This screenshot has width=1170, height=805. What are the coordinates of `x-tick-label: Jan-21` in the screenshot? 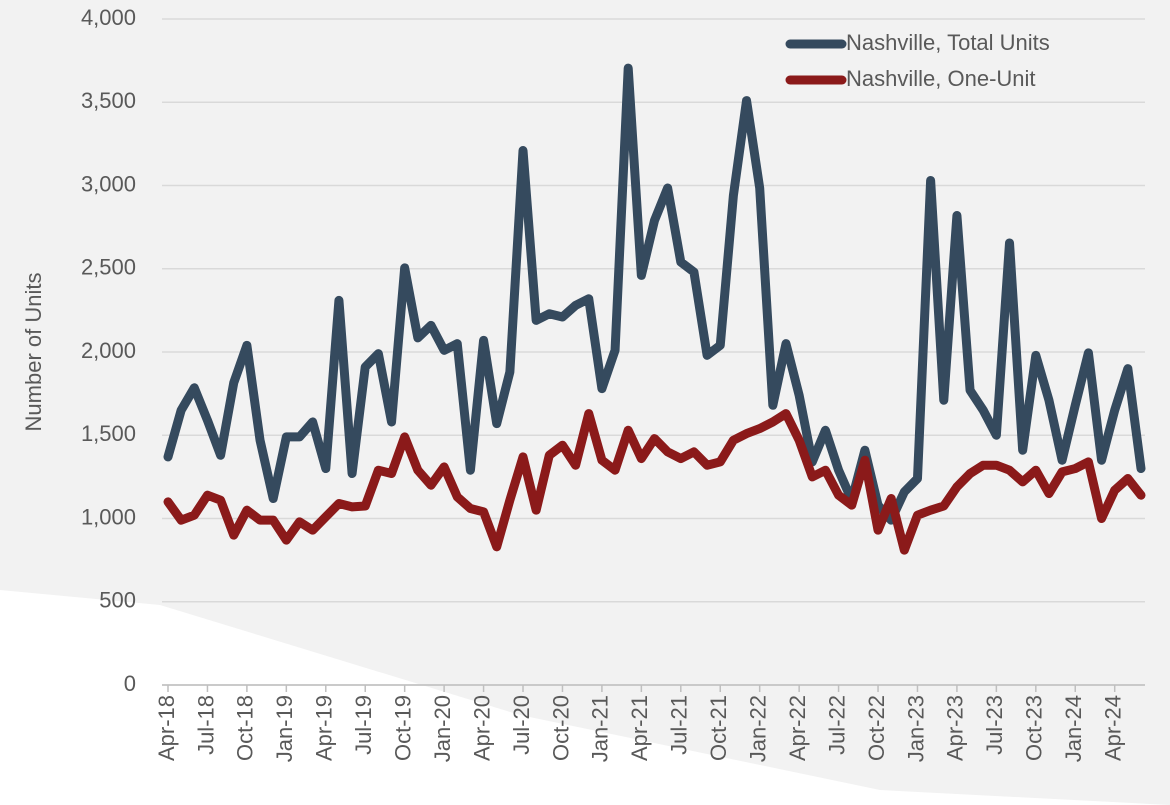 It's located at (600, 728).